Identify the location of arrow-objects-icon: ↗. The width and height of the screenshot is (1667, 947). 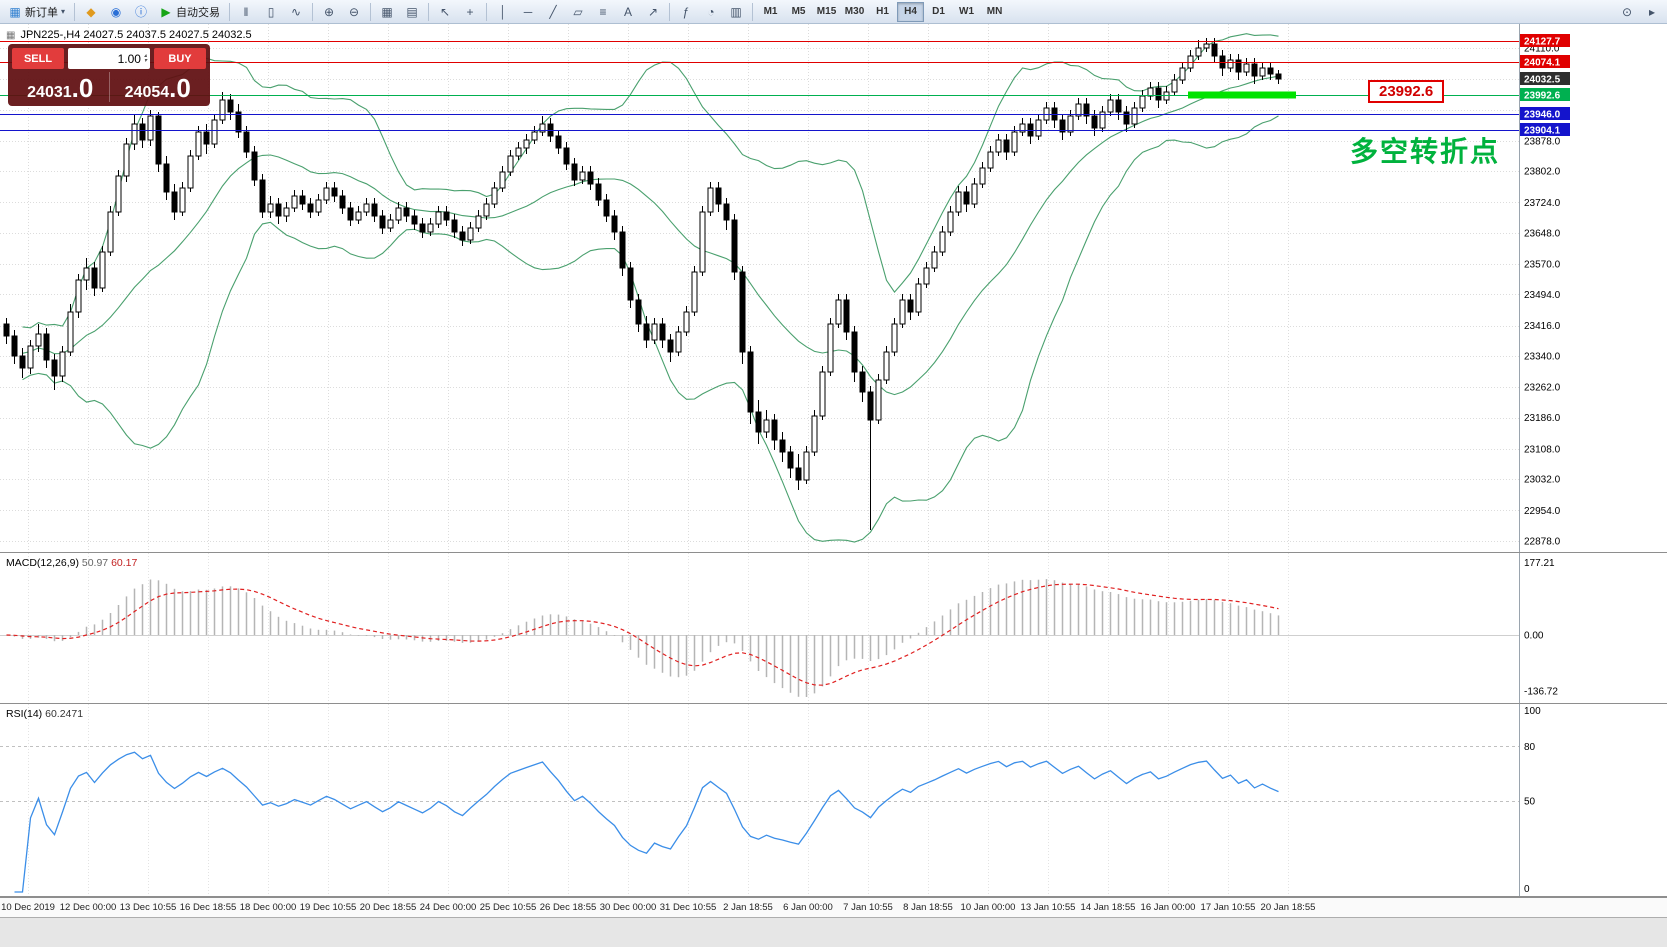
(653, 11).